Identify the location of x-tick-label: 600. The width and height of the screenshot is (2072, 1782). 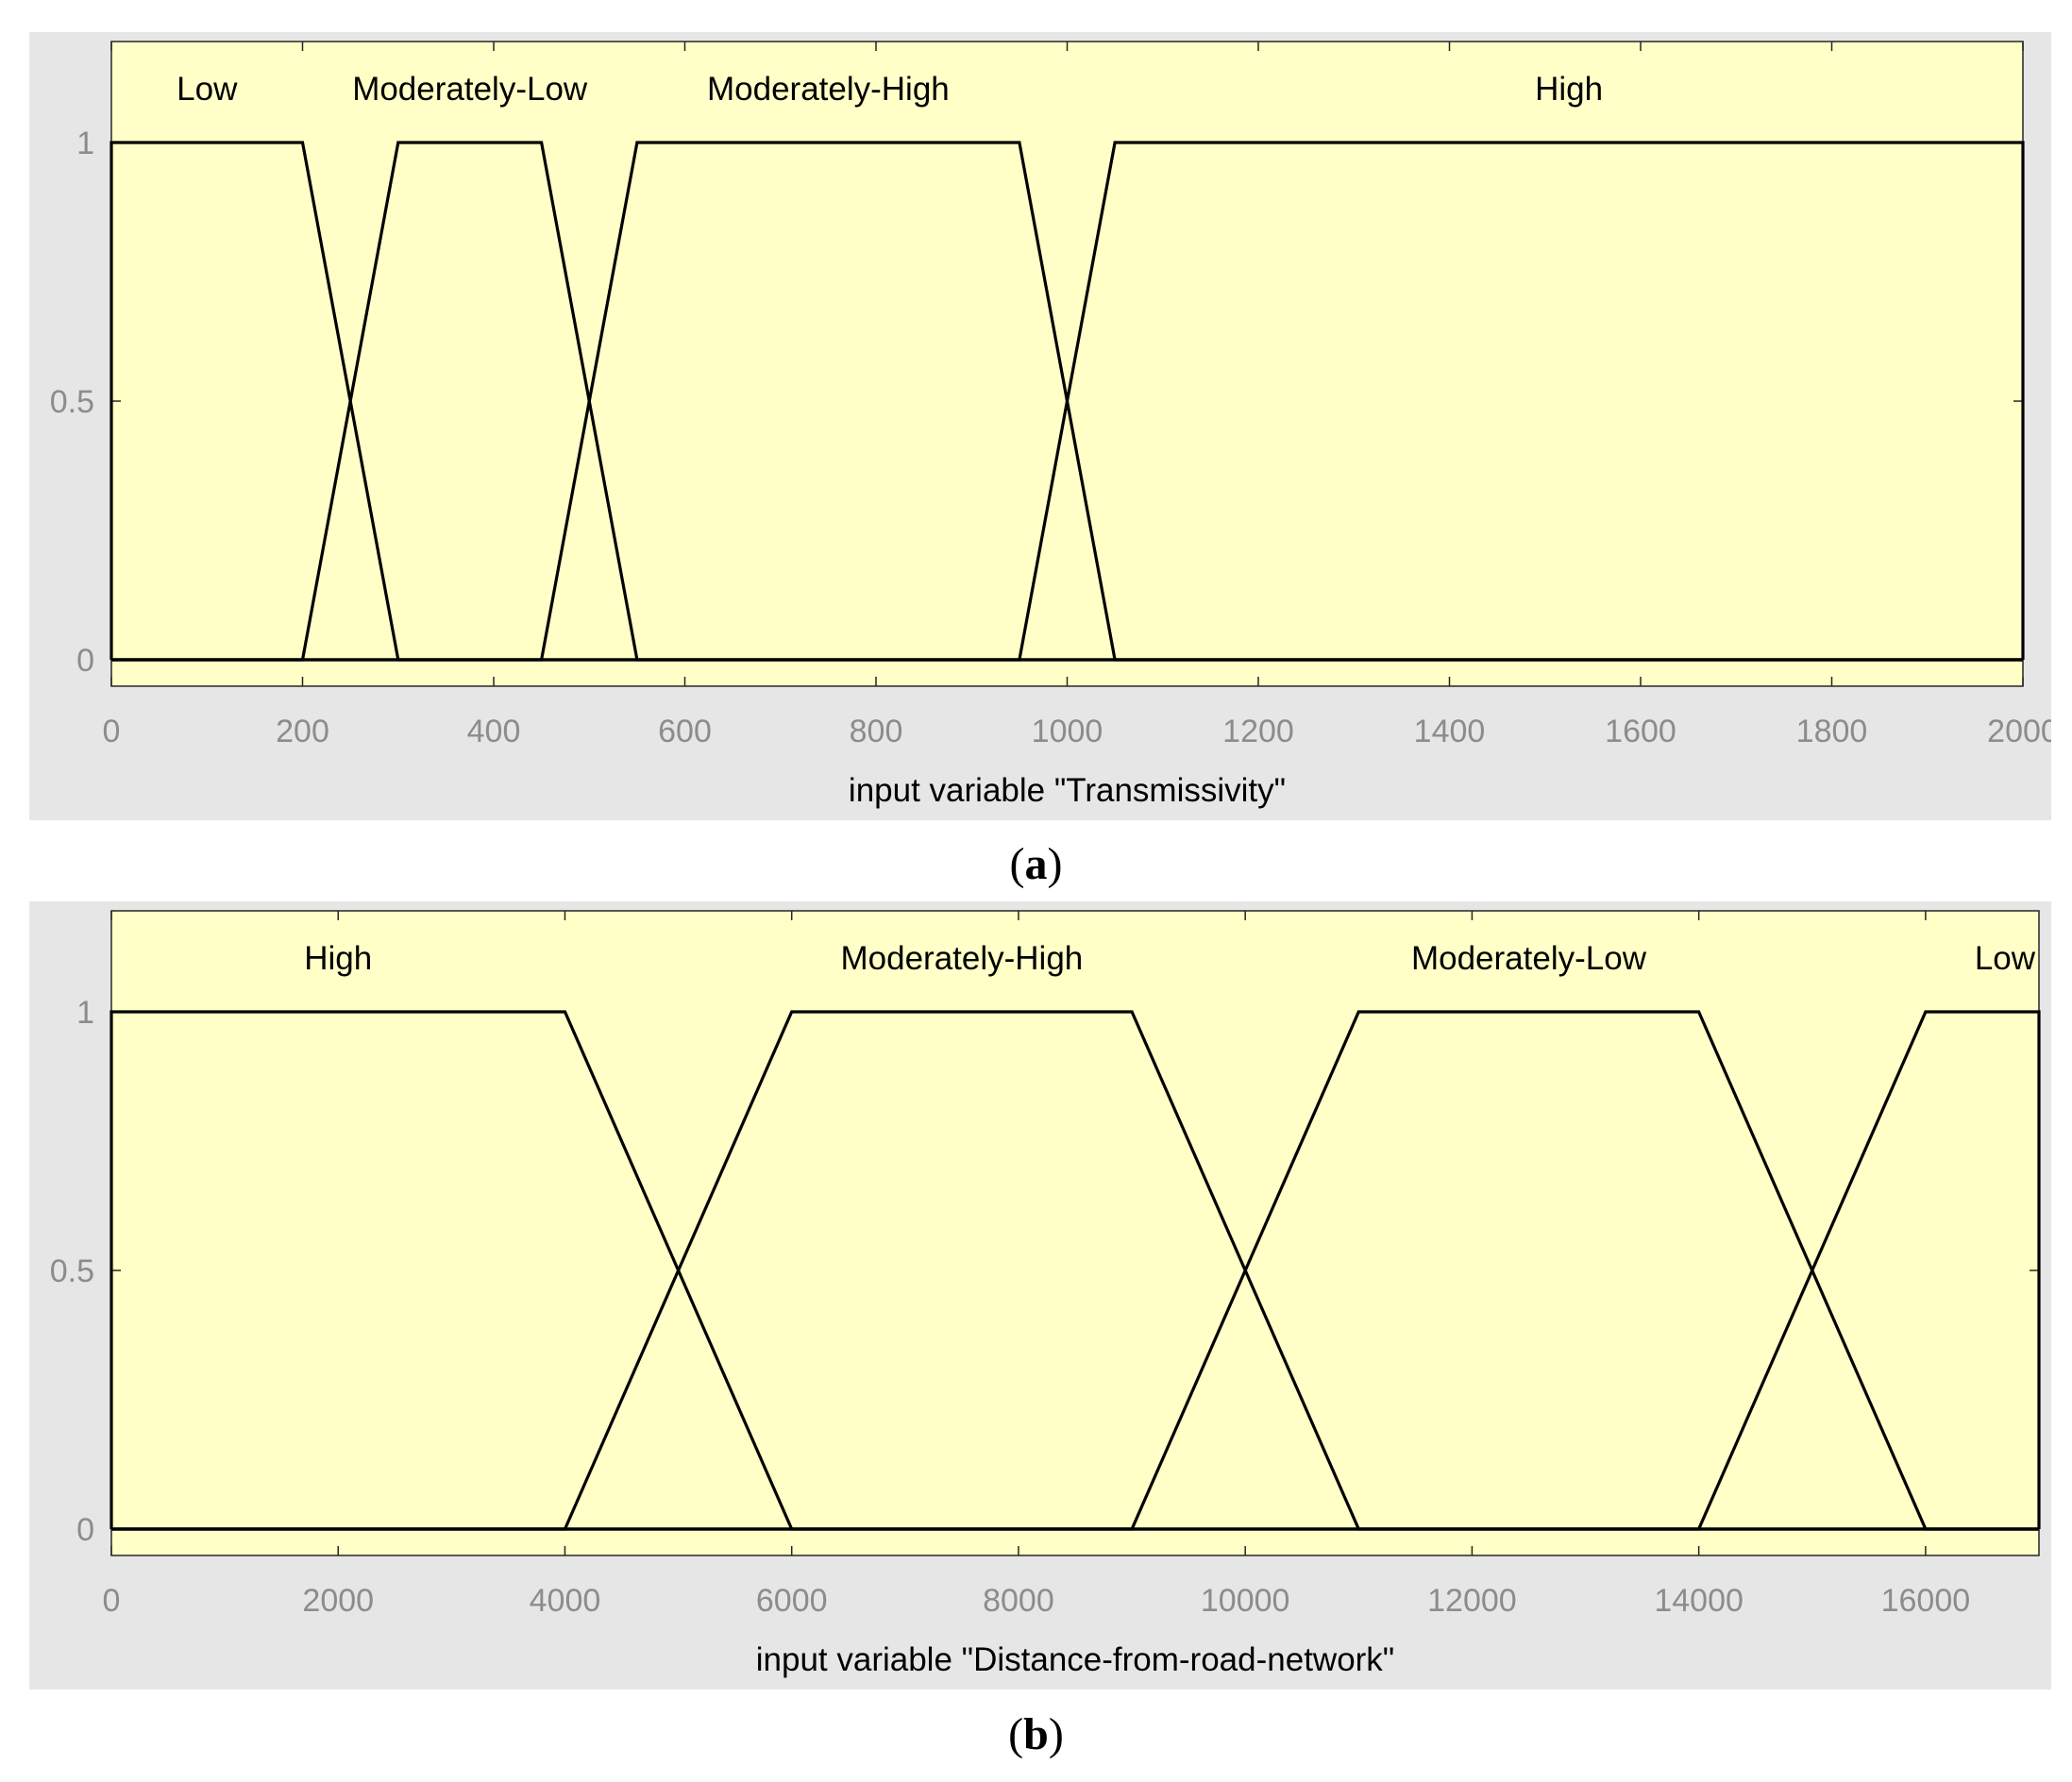
(685, 731).